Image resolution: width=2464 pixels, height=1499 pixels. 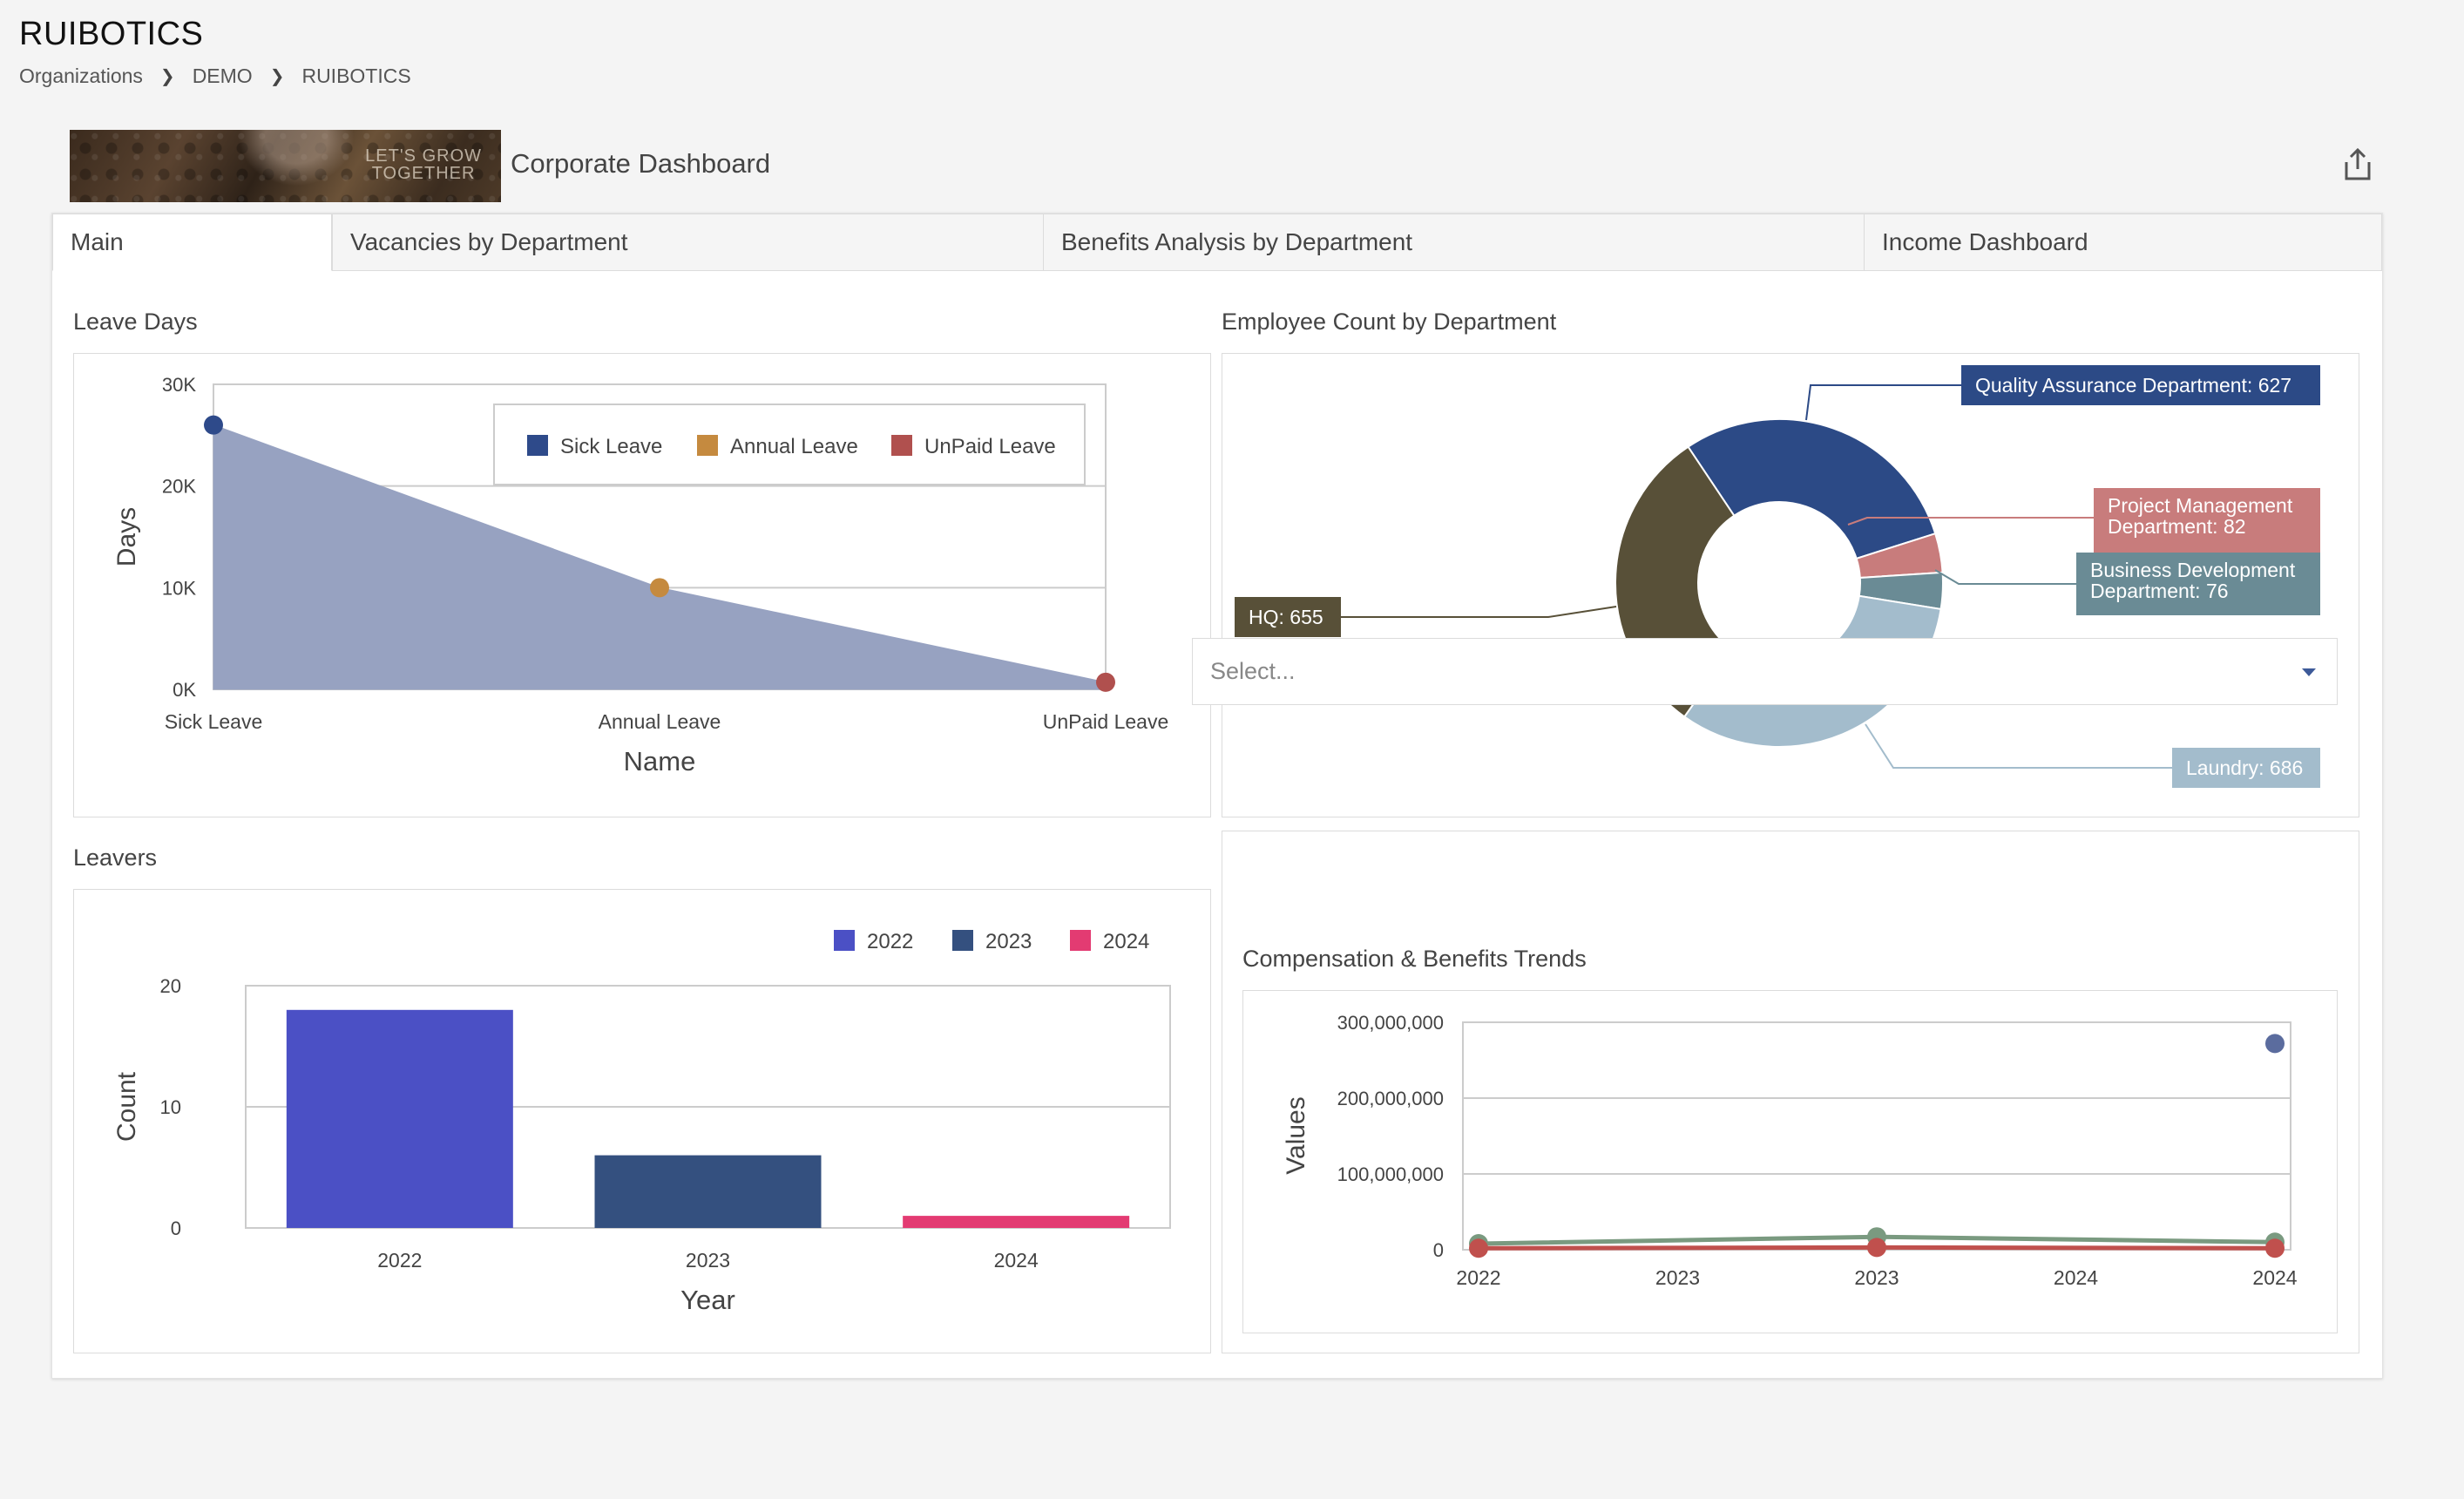 I want to click on slice-label: HQ: 655, so click(x=1286, y=617).